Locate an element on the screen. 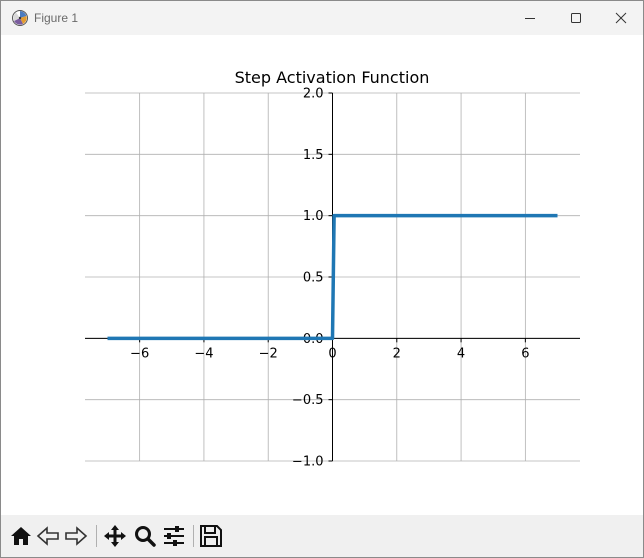 The image size is (644, 558). y-tick-label: 1.5 is located at coordinates (313, 155).